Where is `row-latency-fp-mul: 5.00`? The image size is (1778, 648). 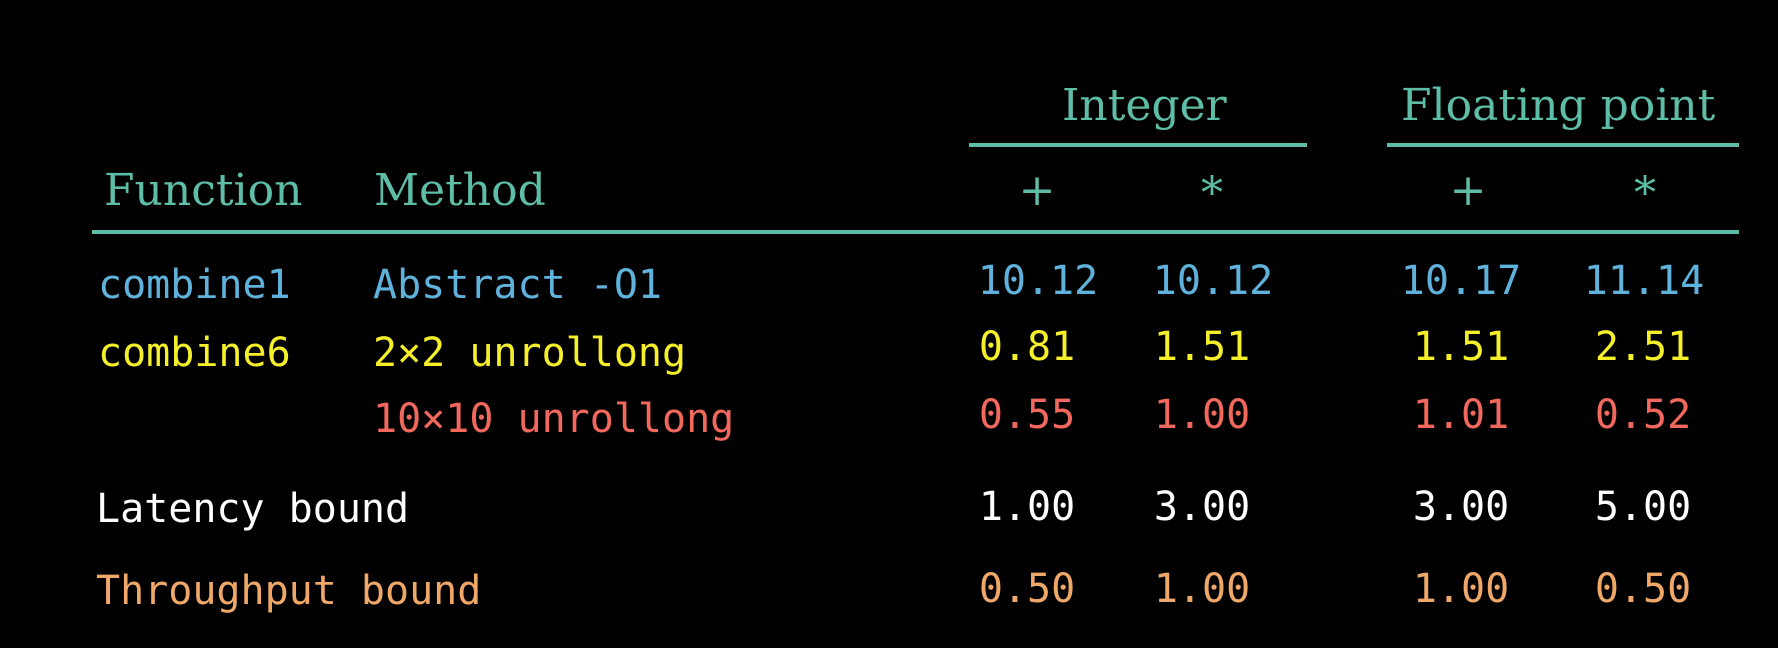 row-latency-fp-mul: 5.00 is located at coordinates (1643, 507).